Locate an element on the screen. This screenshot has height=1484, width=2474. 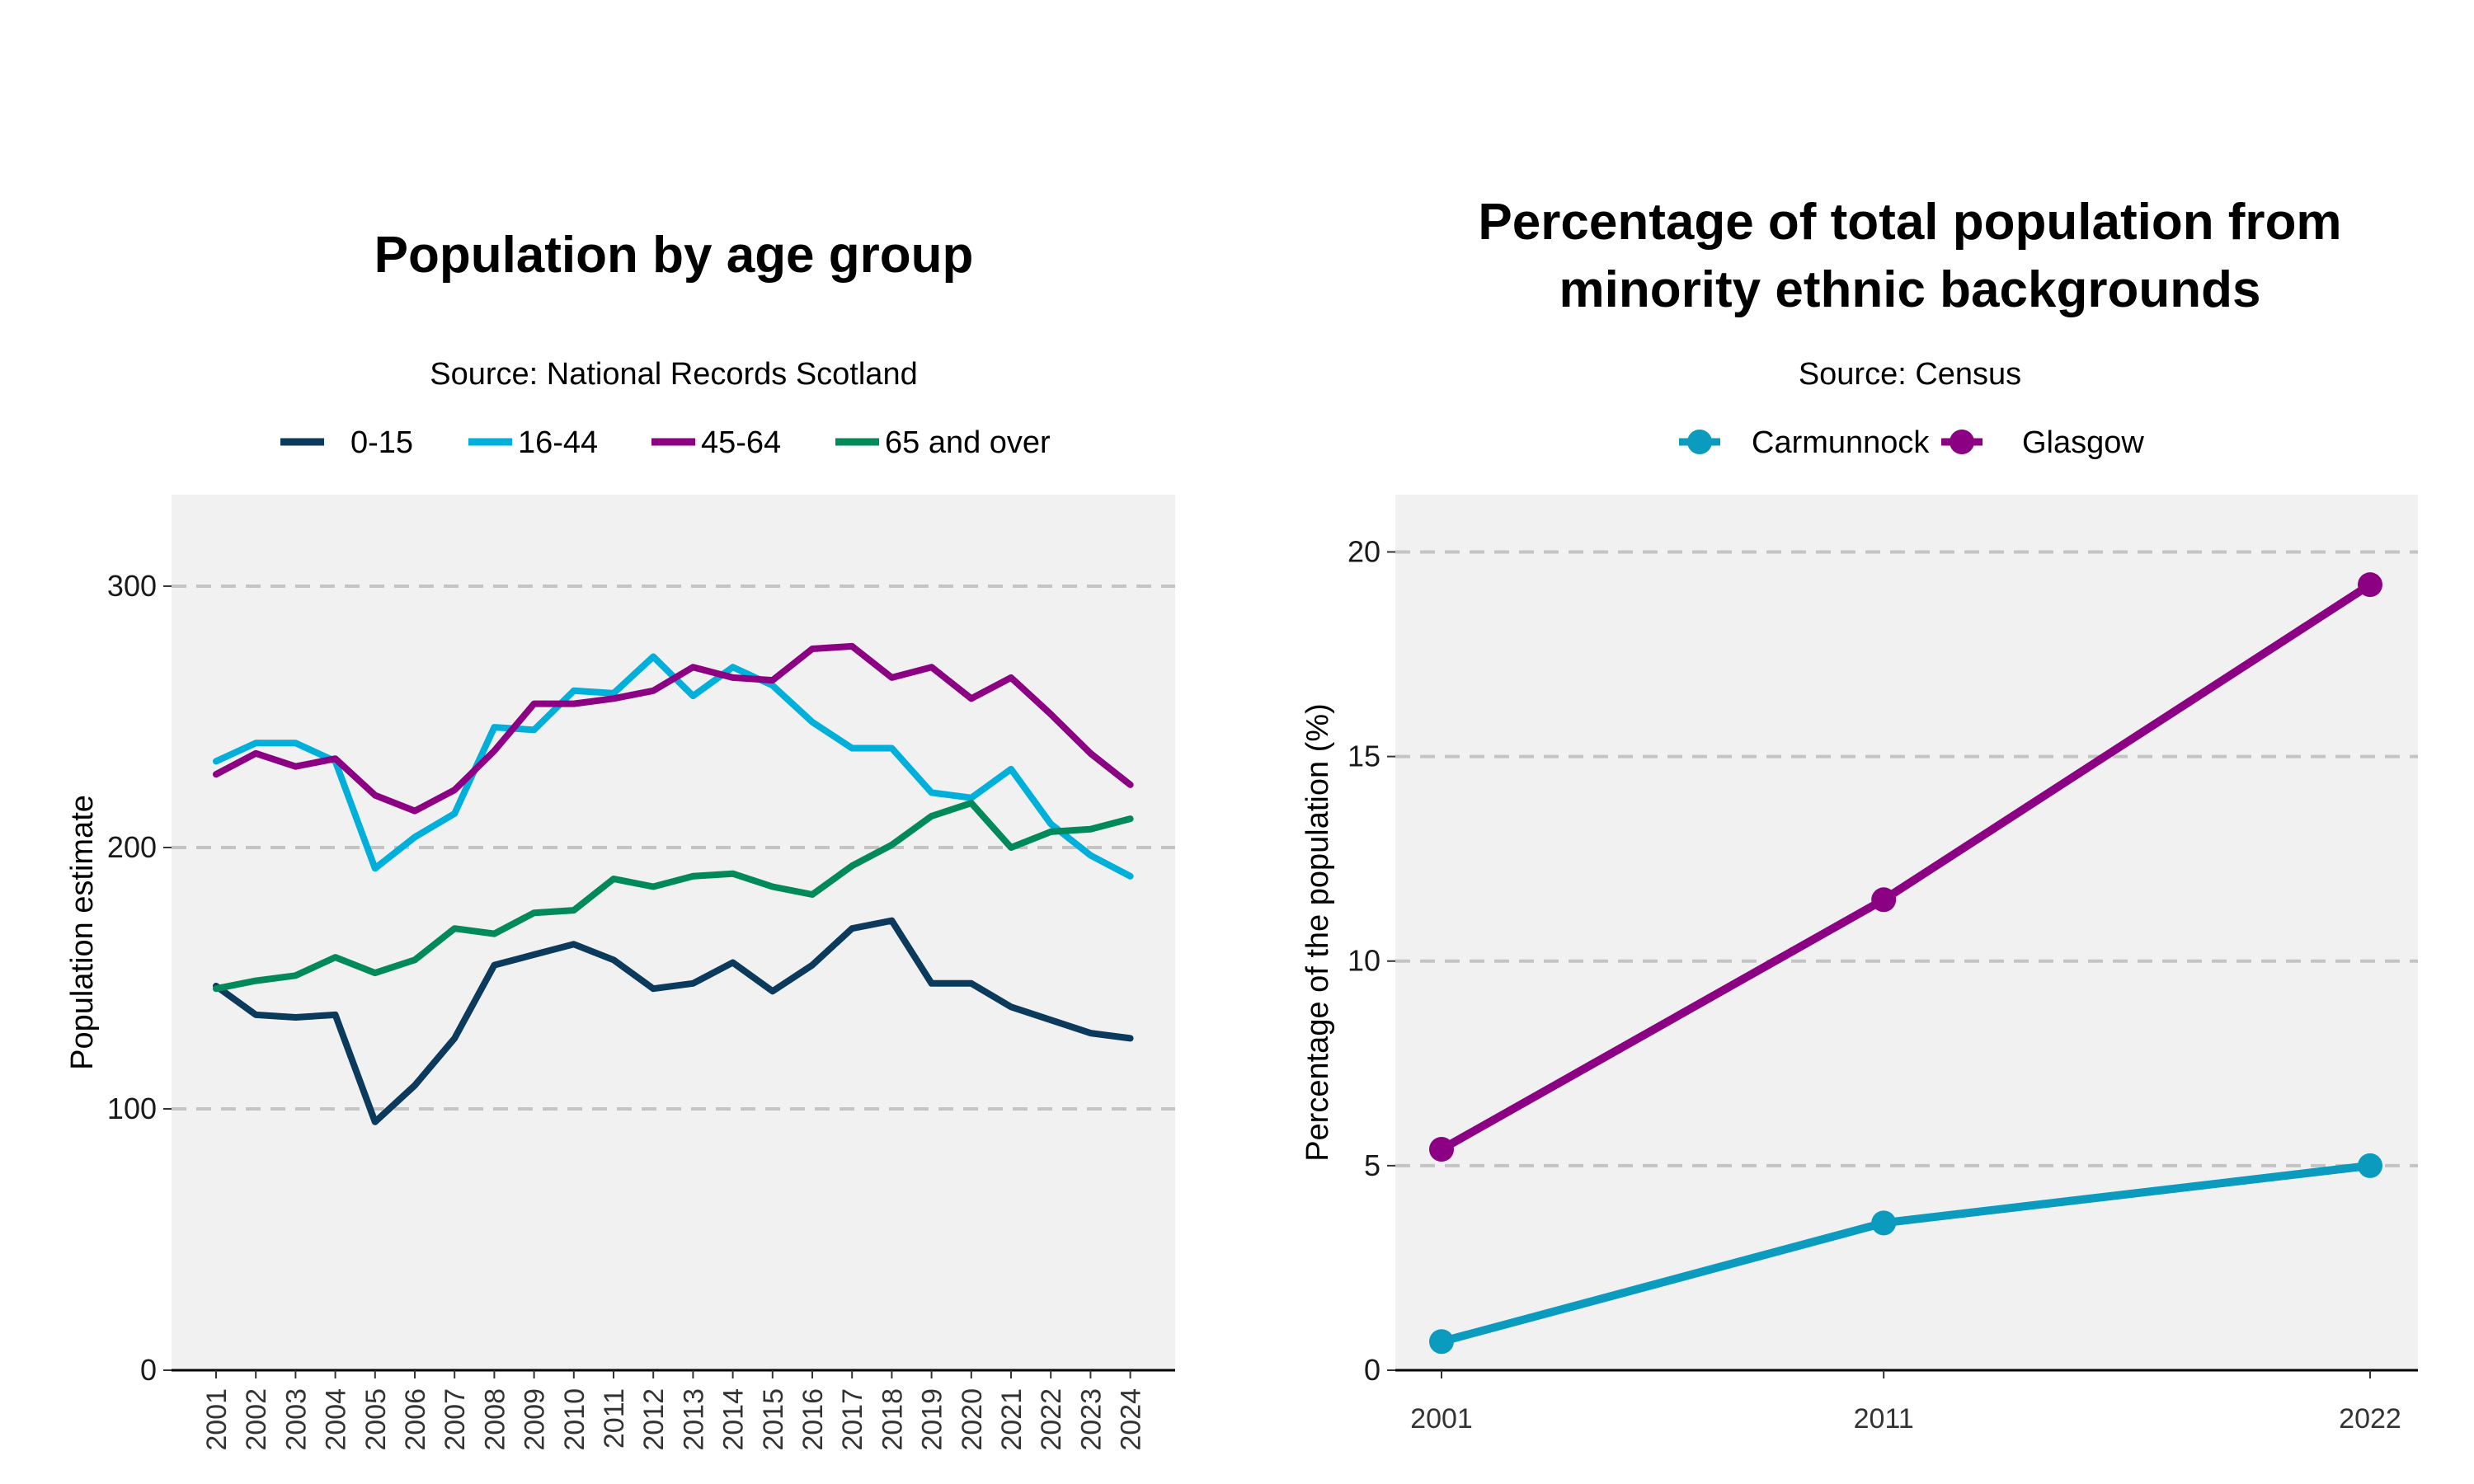
y-axis-label: Percentage of the population (%) is located at coordinates (1317, 932).